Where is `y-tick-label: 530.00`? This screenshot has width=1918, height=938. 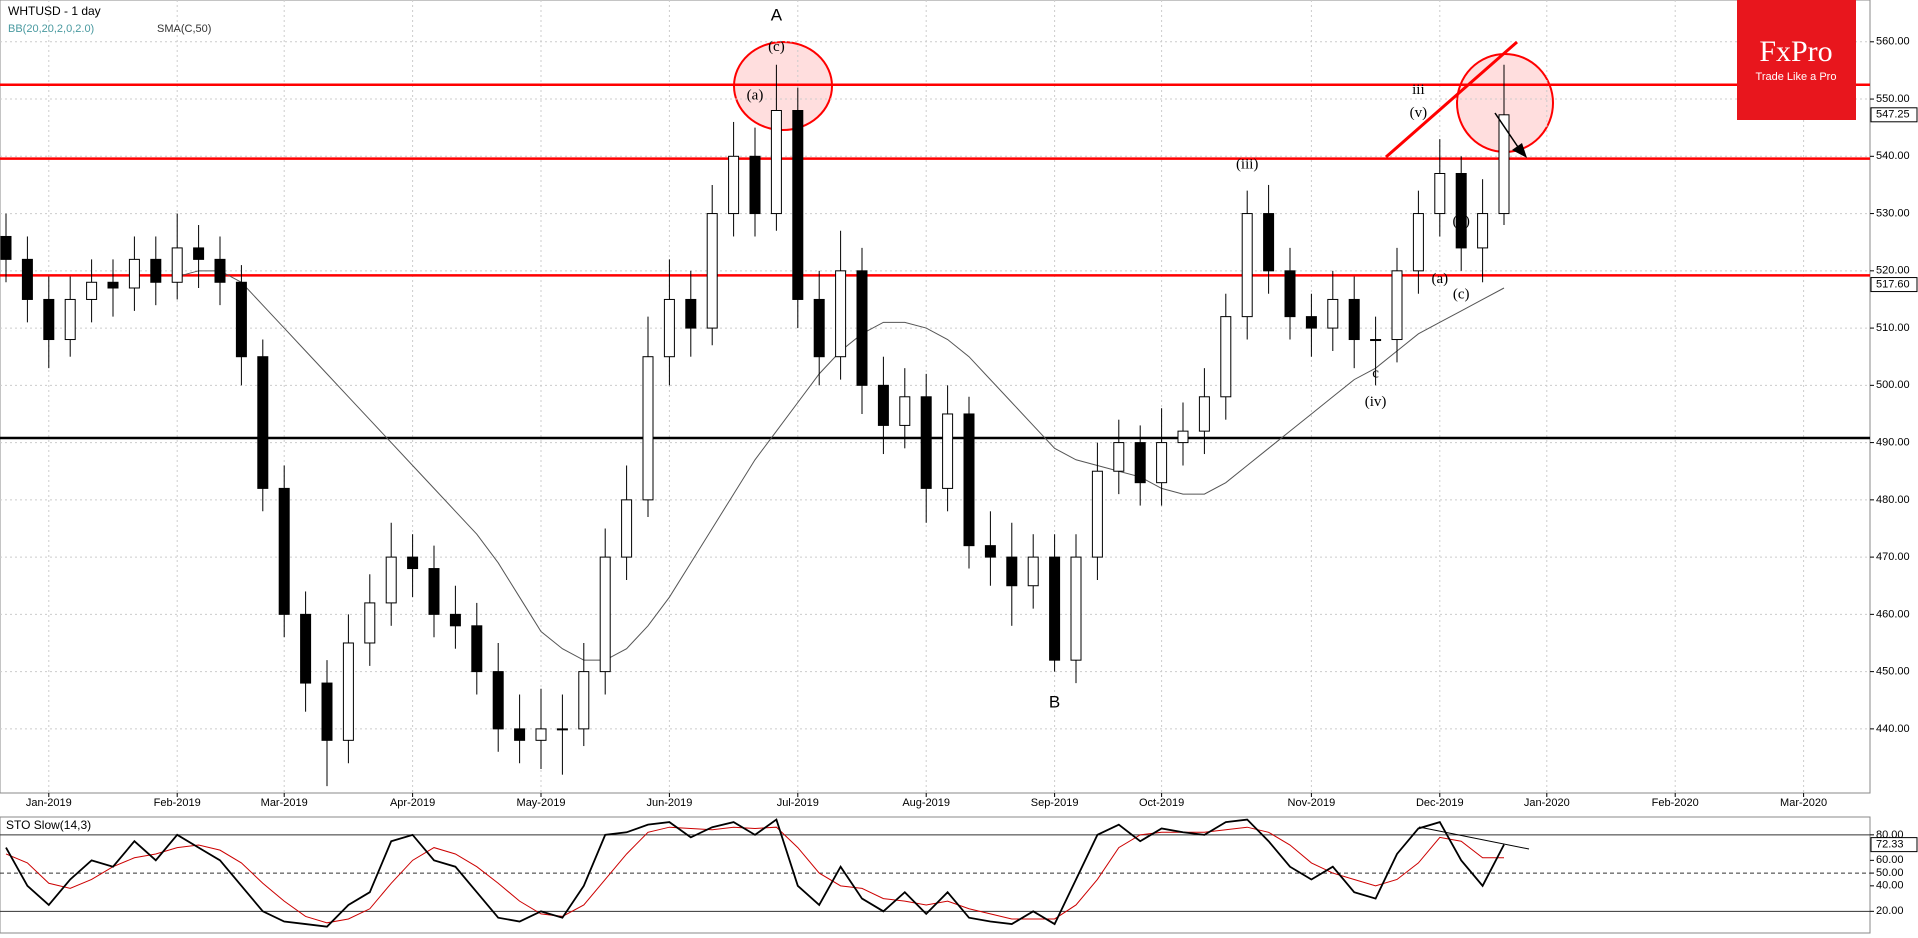 y-tick-label: 530.00 is located at coordinates (1893, 213).